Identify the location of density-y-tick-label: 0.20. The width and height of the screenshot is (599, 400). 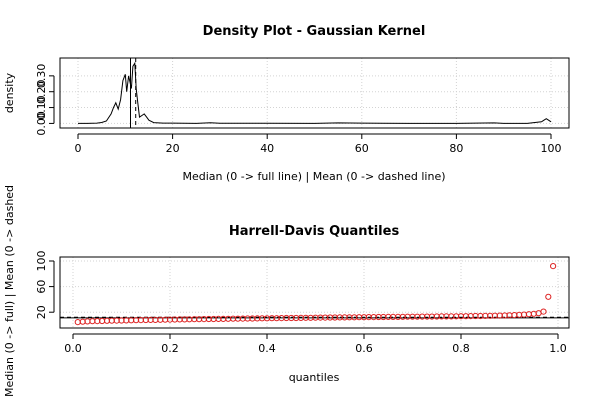
(41, 91).